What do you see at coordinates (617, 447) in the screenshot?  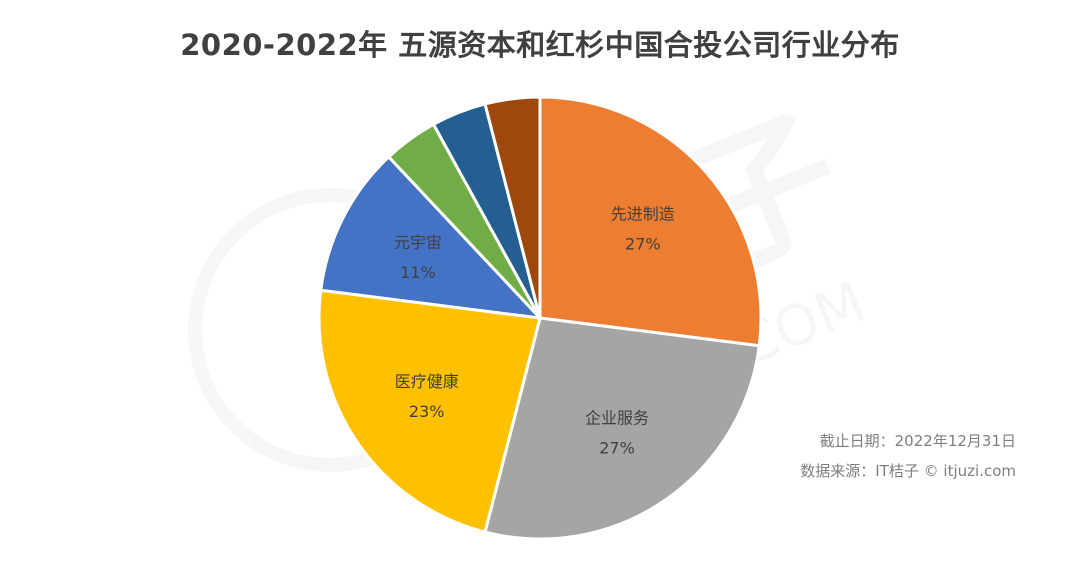 I see `slice-value-label-1: 27%` at bounding box center [617, 447].